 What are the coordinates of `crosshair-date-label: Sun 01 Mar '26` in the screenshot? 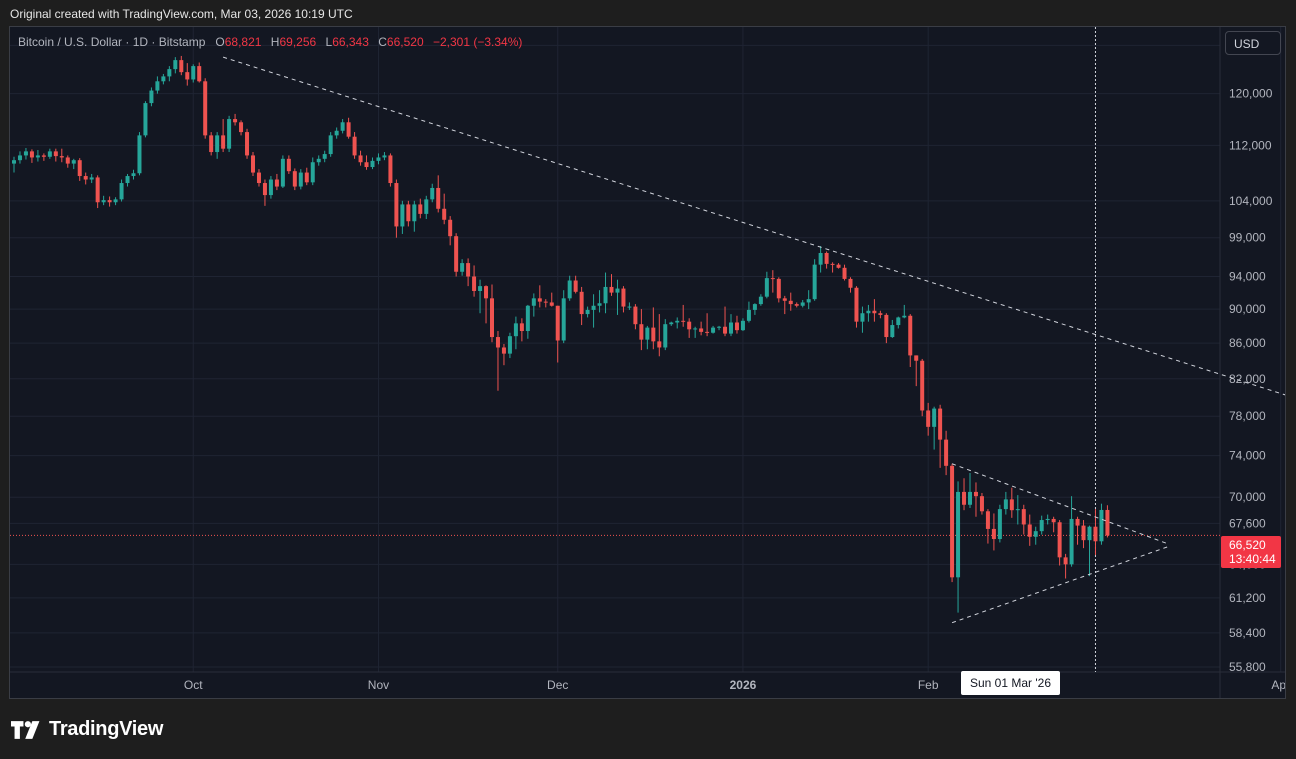 It's located at (1010, 683).